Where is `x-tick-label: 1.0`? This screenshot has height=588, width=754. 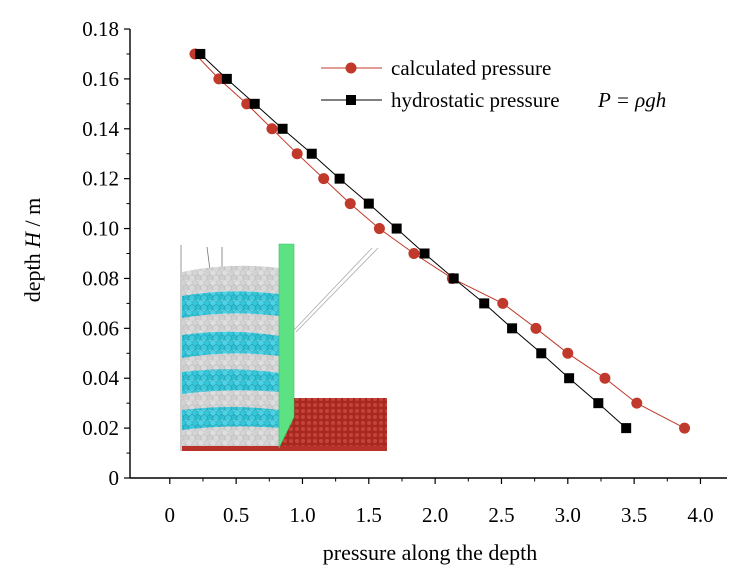
x-tick-label: 1.0 is located at coordinates (302, 515).